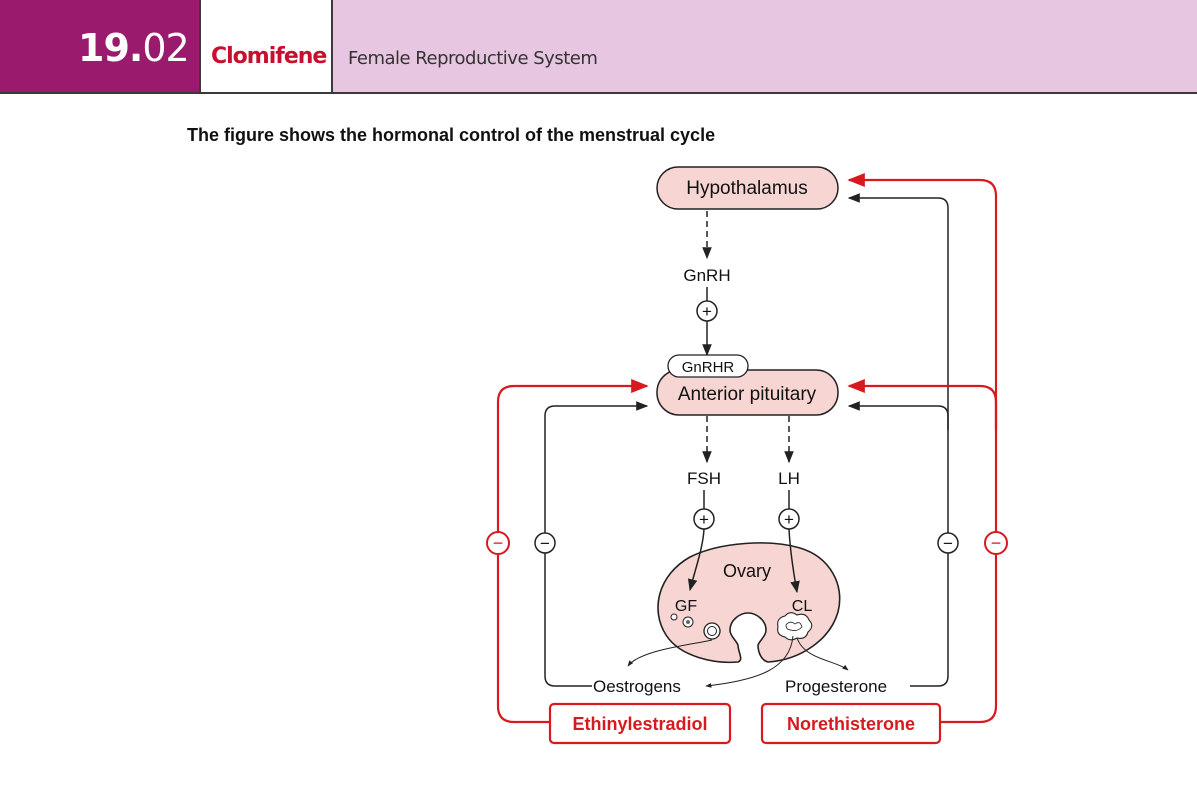  What do you see at coordinates (704, 478) in the screenshot?
I see `fsh-label: FSH` at bounding box center [704, 478].